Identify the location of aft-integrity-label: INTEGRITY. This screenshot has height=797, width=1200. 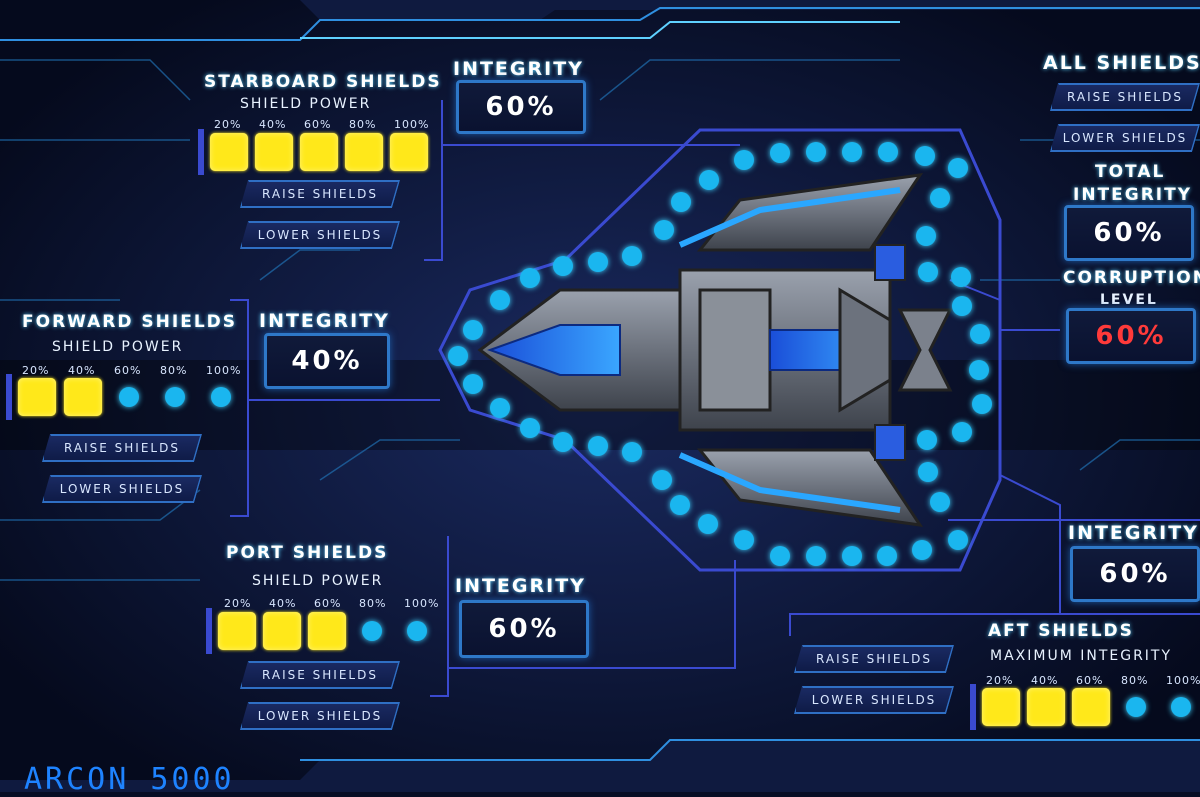
(1133, 533).